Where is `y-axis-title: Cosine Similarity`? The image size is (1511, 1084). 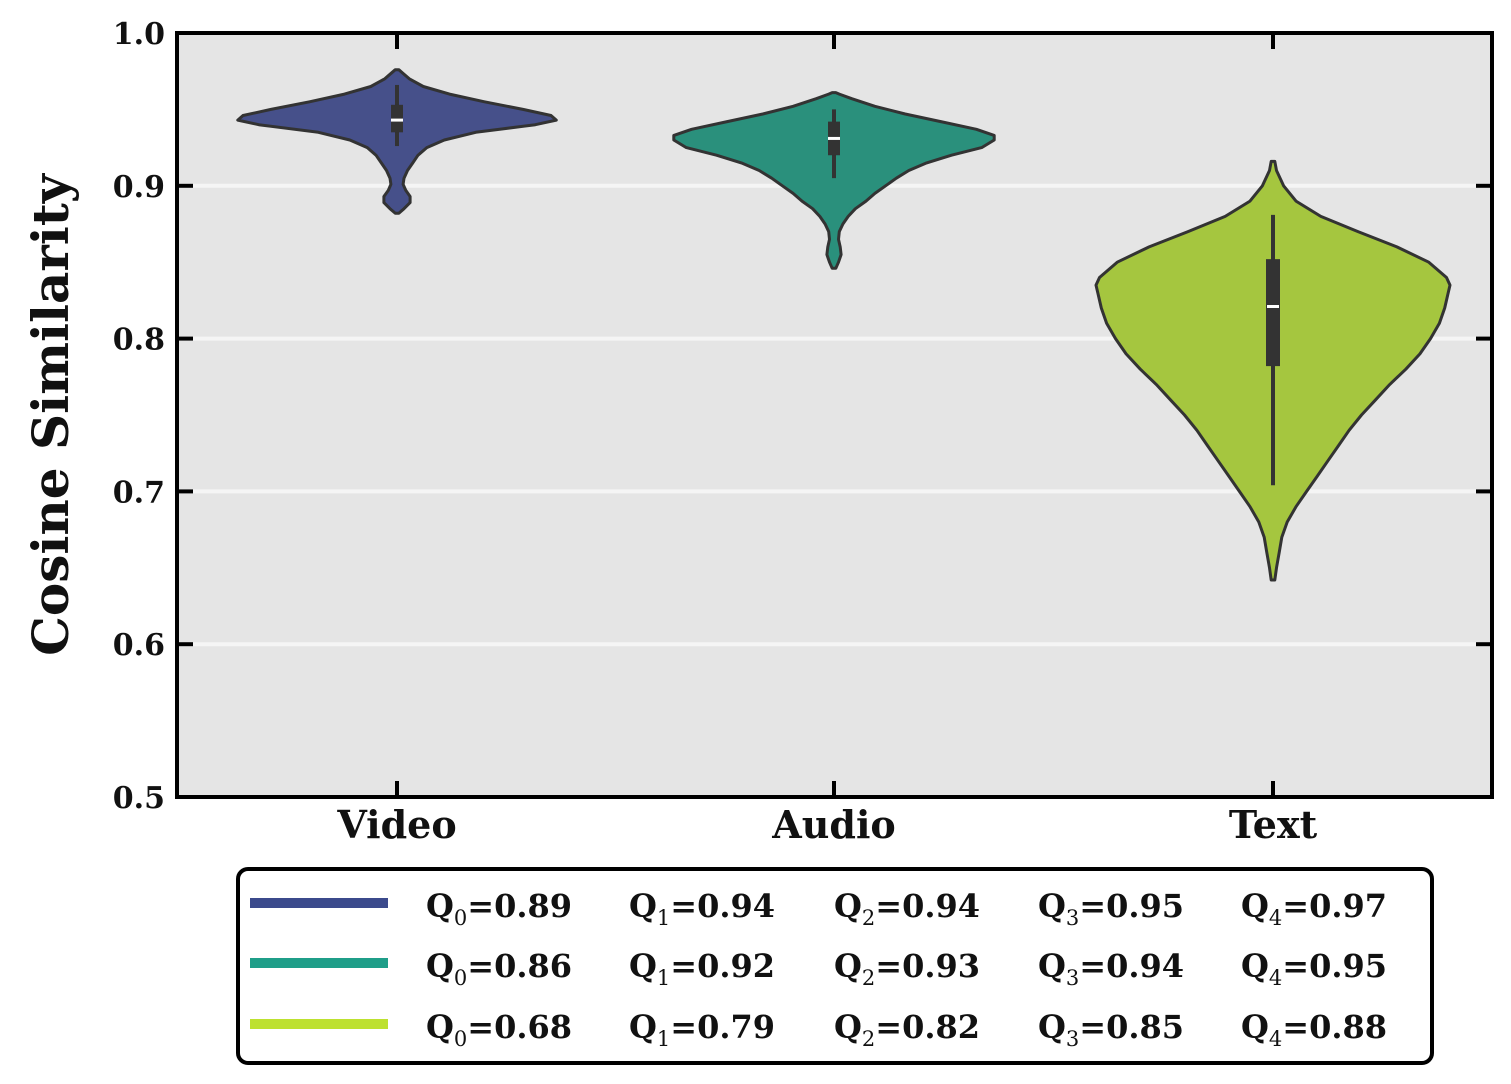
y-axis-title: Cosine Similarity is located at coordinates (50, 414).